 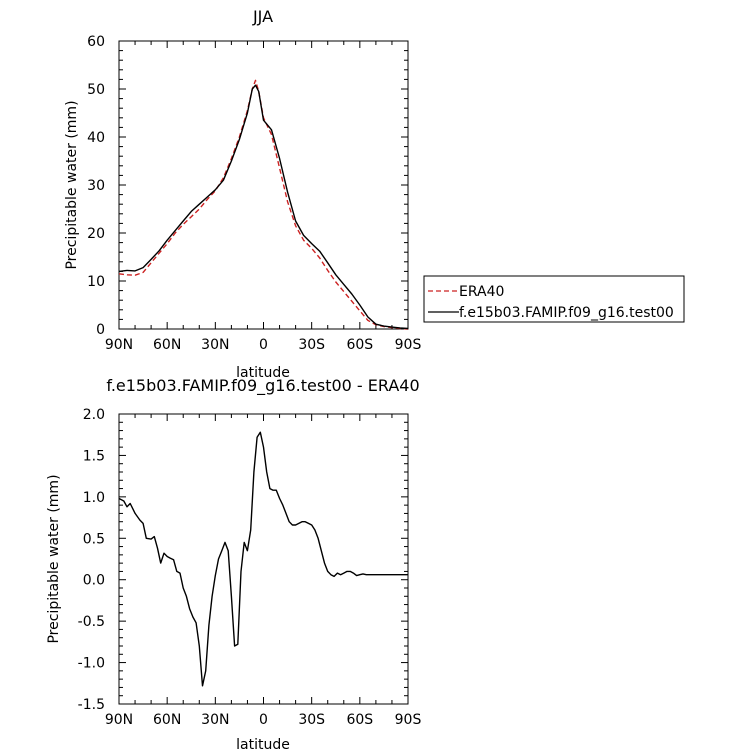 What do you see at coordinates (94, 498) in the screenshot?
I see `y-tick-label: 1.0` at bounding box center [94, 498].